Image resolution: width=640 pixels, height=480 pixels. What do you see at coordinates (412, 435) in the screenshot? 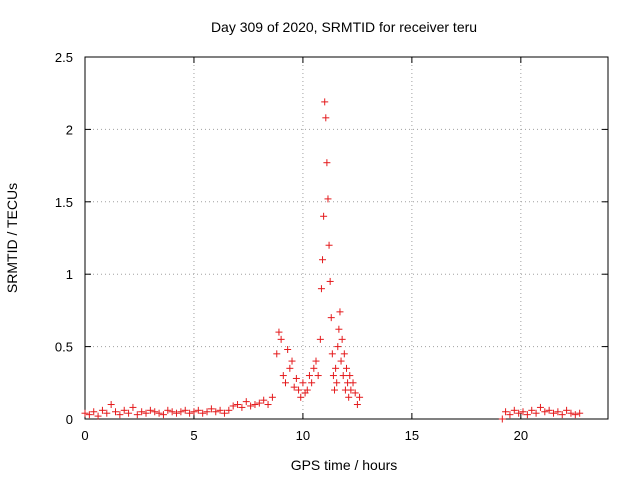
I see `x-tick-label: 15` at bounding box center [412, 435].